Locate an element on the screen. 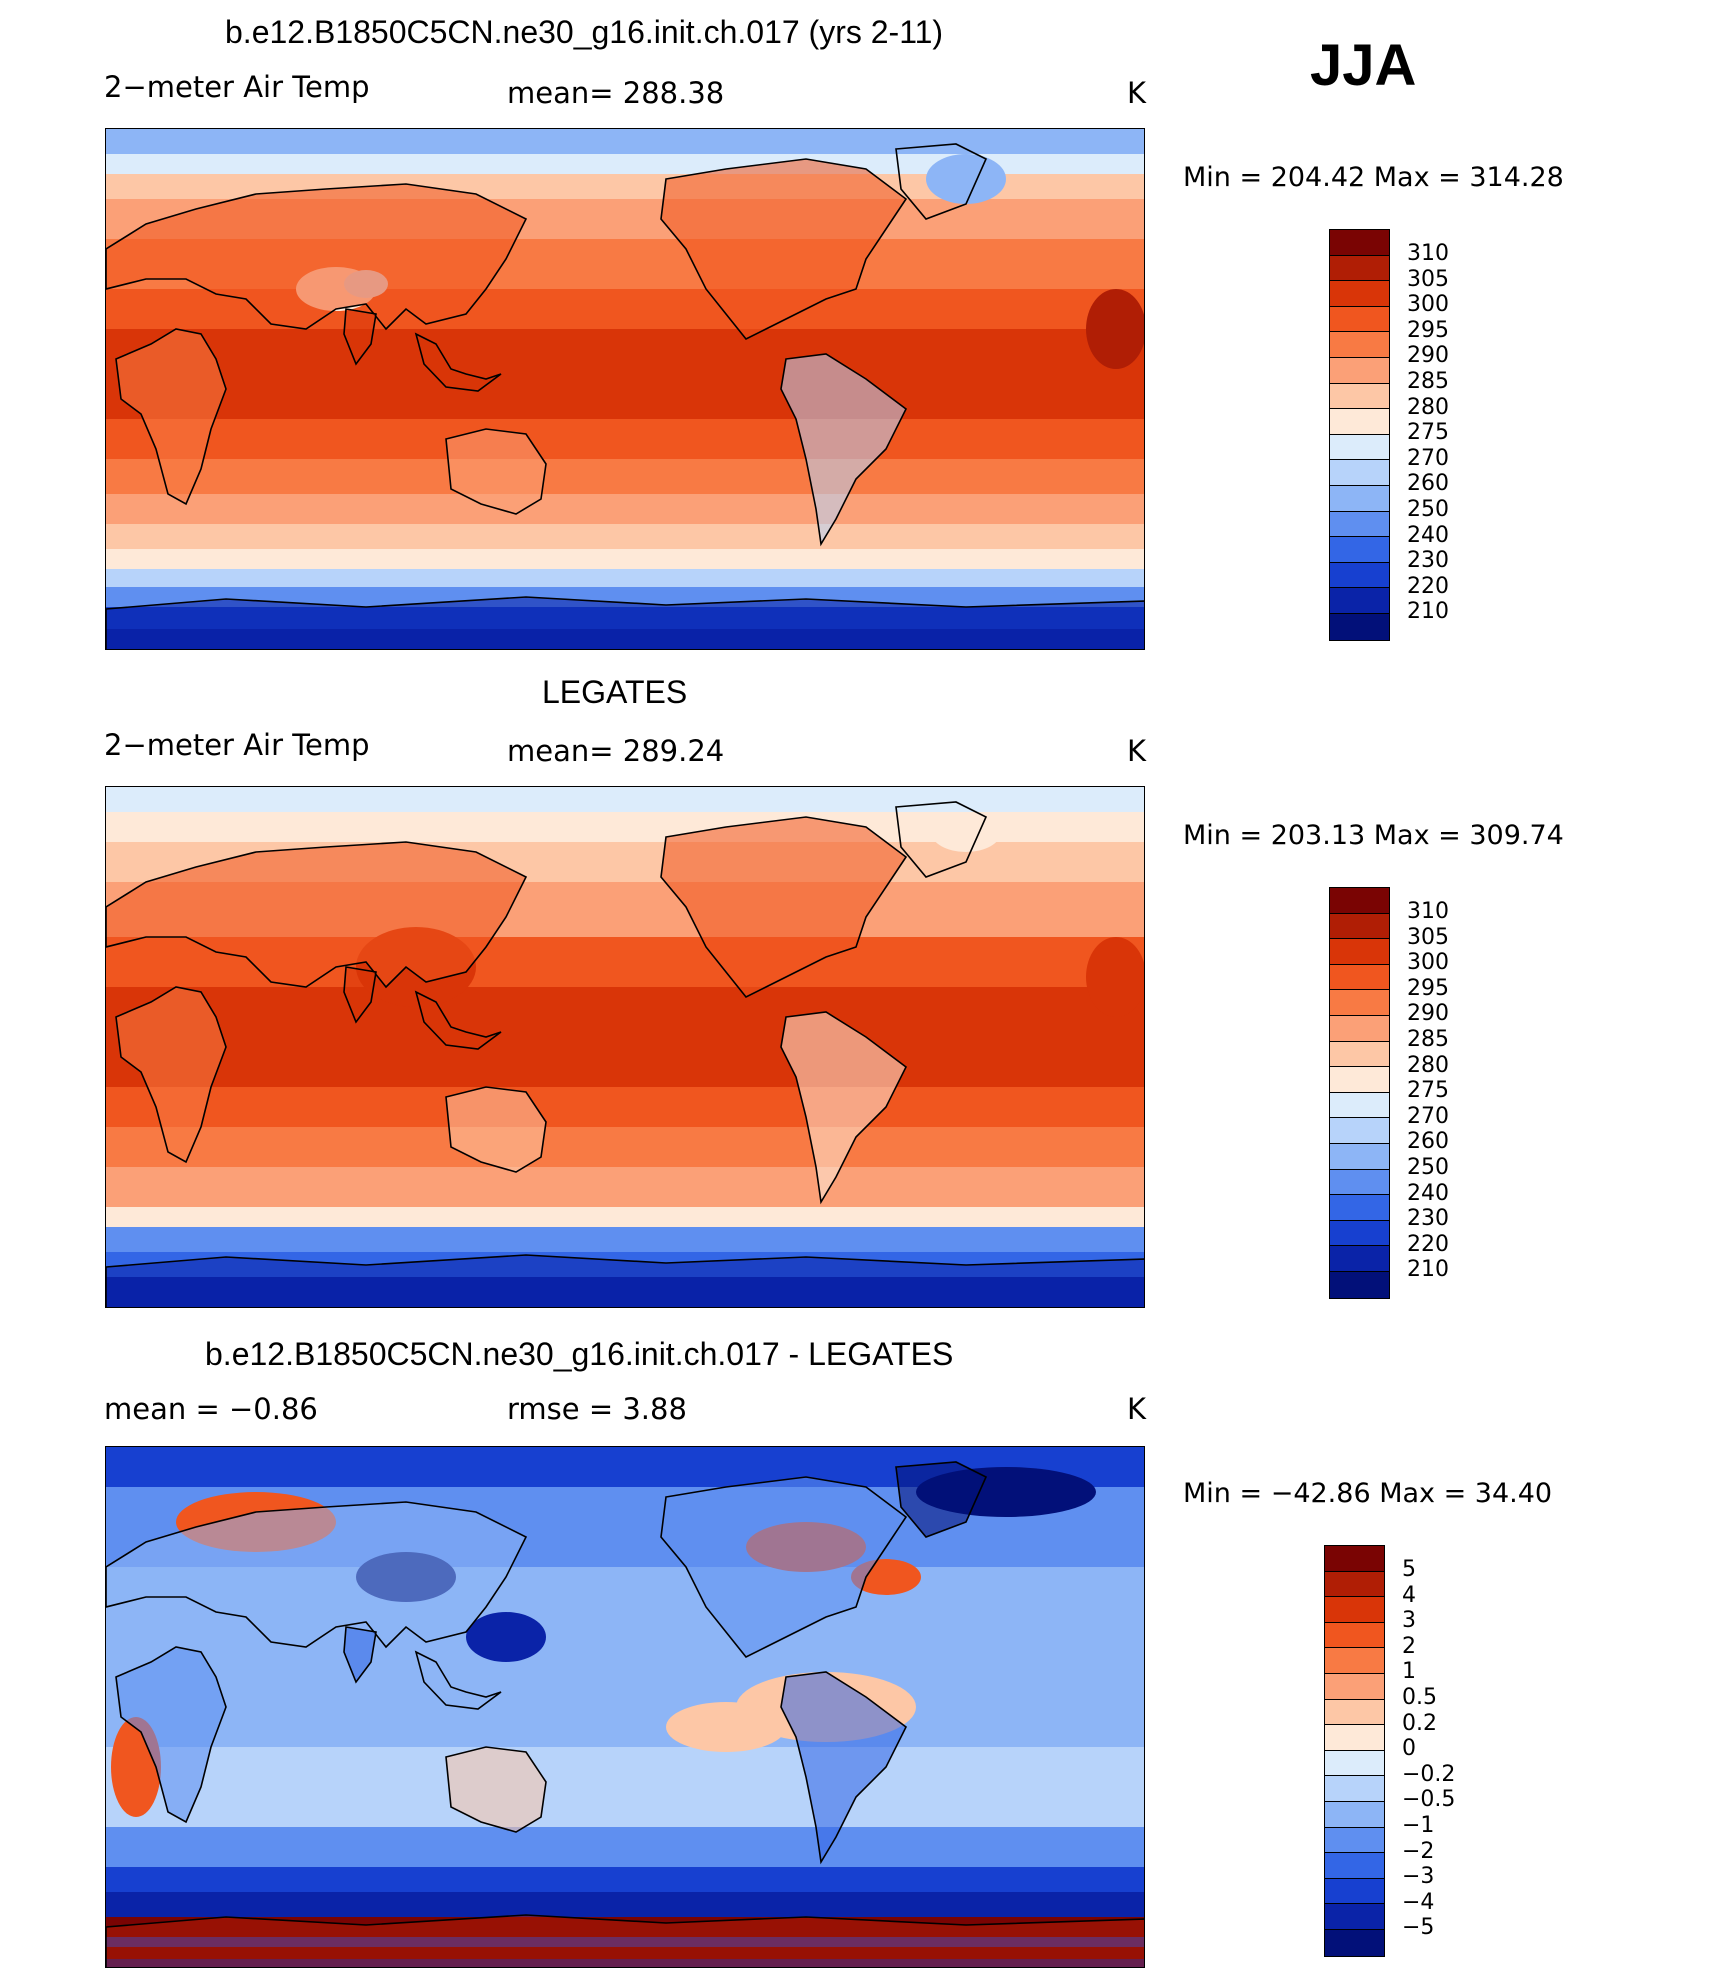 The height and width of the screenshot is (1981, 1710). colorbar-tick-label: 260 is located at coordinates (1428, 1142).